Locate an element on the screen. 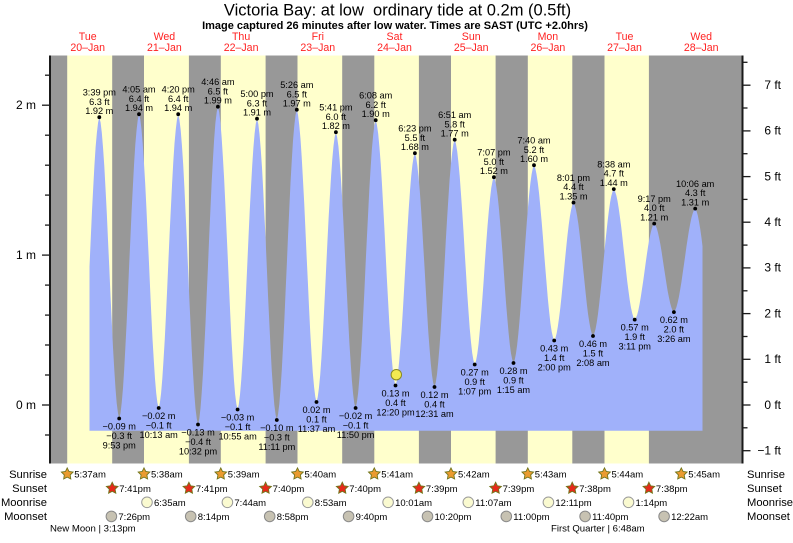 This screenshot has width=793, height=543. svg-text: 0 ft is located at coordinates (772, 405).